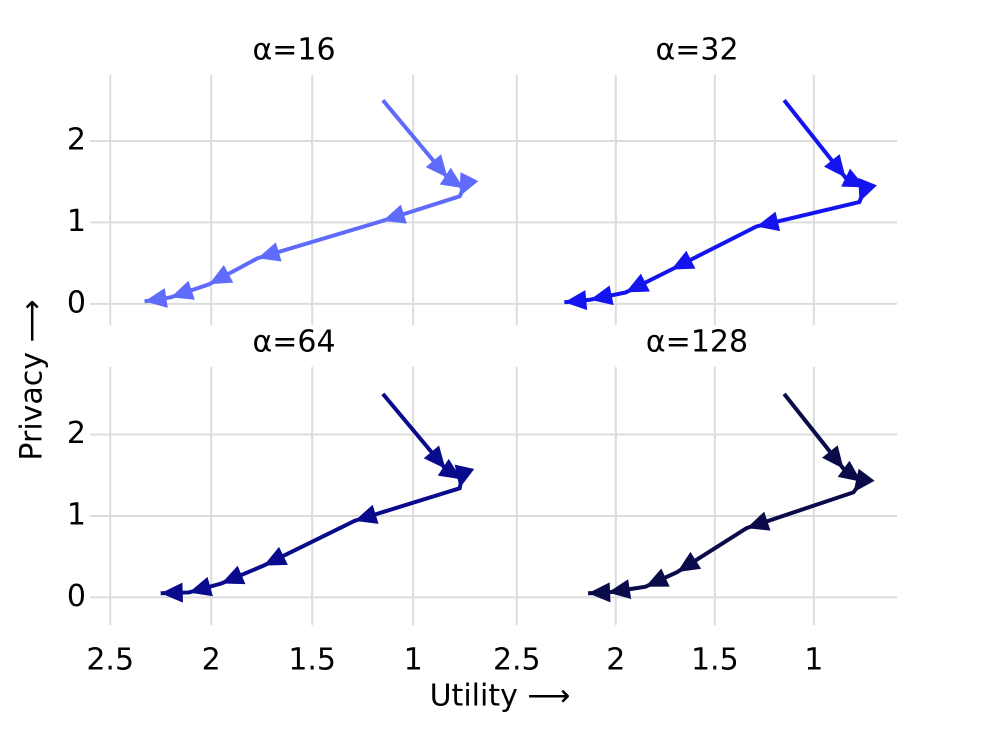 The image size is (996, 747). What do you see at coordinates (697, 342) in the screenshot?
I see `panel-title: α=128` at bounding box center [697, 342].